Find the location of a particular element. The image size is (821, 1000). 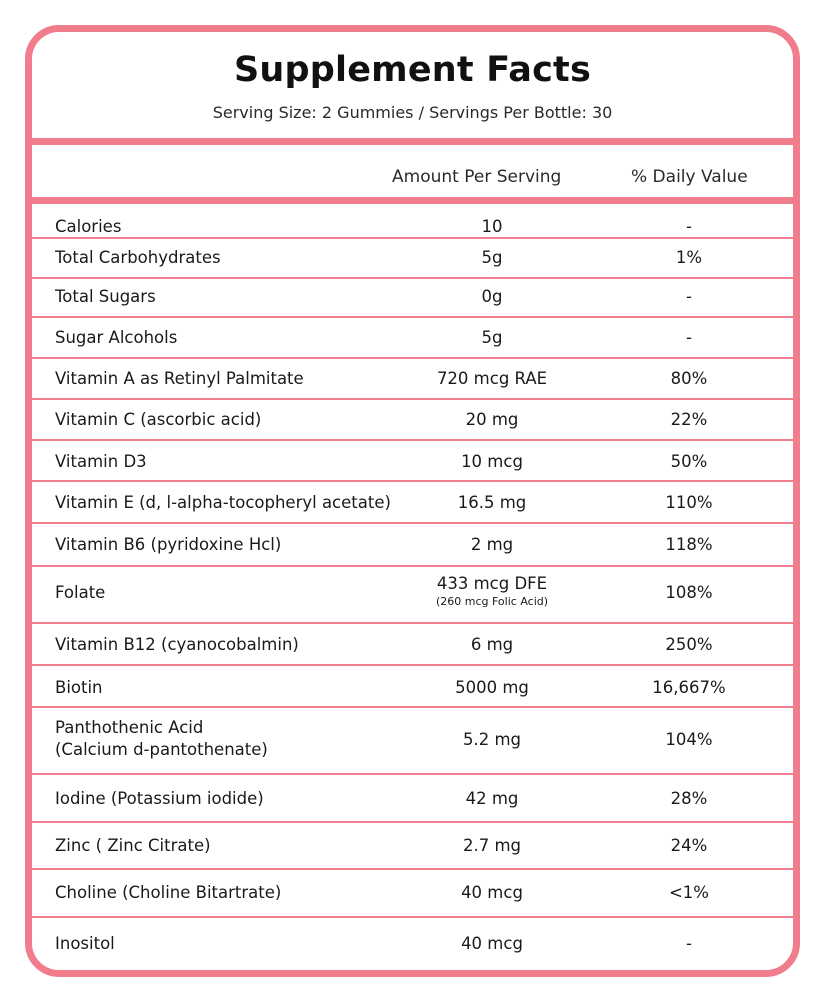

table-row: Iodine (Potassium iodide) 42 mg 28% is located at coordinates (412, 799).